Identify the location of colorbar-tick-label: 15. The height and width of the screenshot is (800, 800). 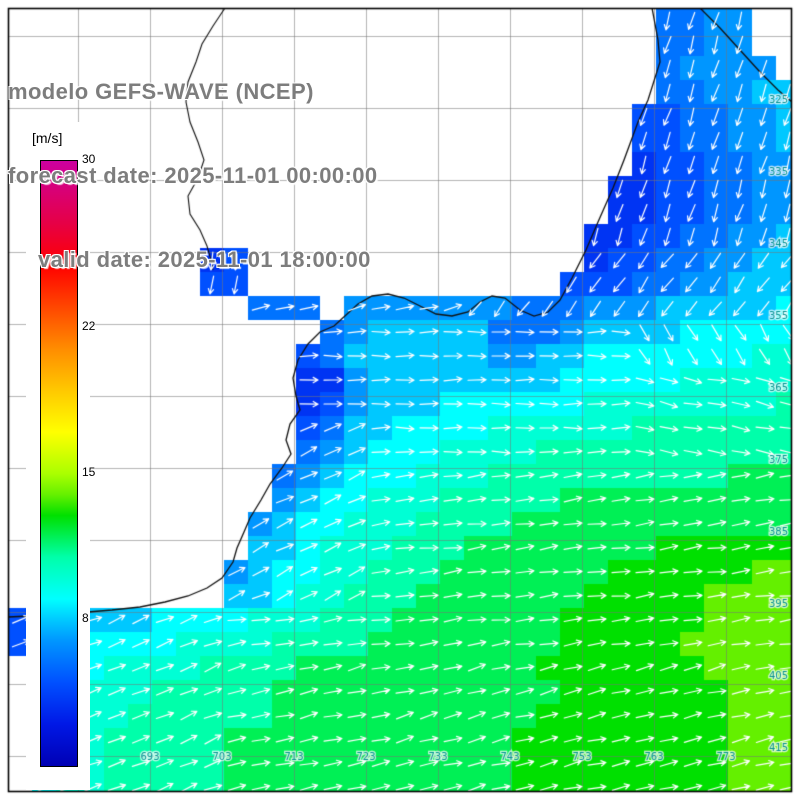
(89, 471).